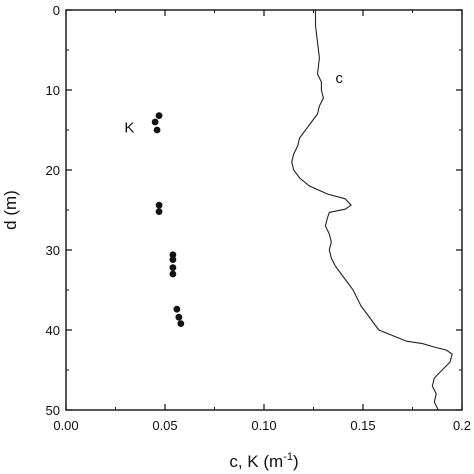 This screenshot has width=474, height=474. I want to click on annotation-label-c: c, so click(339, 78).